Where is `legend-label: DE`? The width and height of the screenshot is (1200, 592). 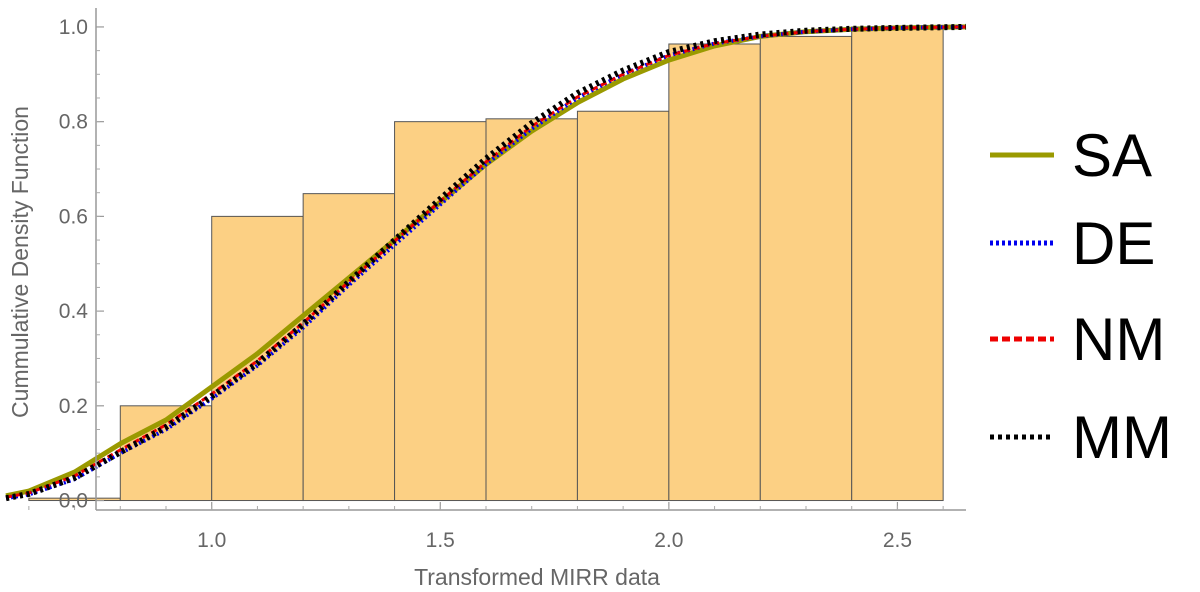
legend-label: DE is located at coordinates (1113, 243).